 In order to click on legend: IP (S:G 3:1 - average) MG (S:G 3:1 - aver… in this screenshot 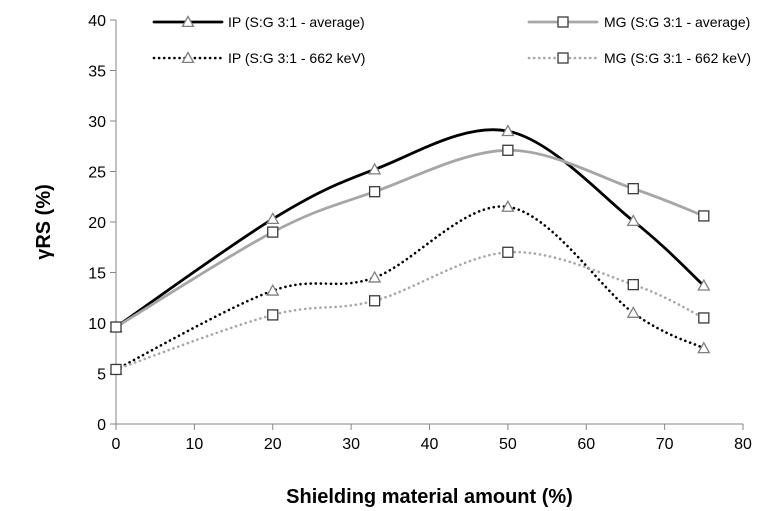, I will do `click(451, 40)`.